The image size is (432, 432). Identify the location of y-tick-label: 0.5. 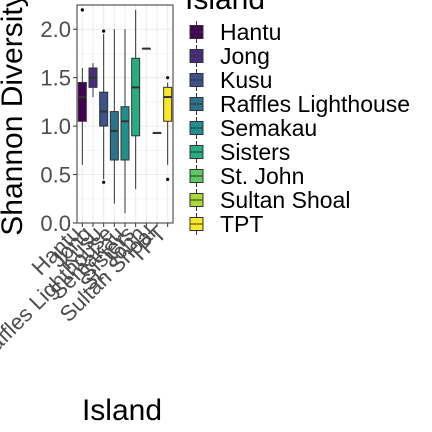
(55, 175).